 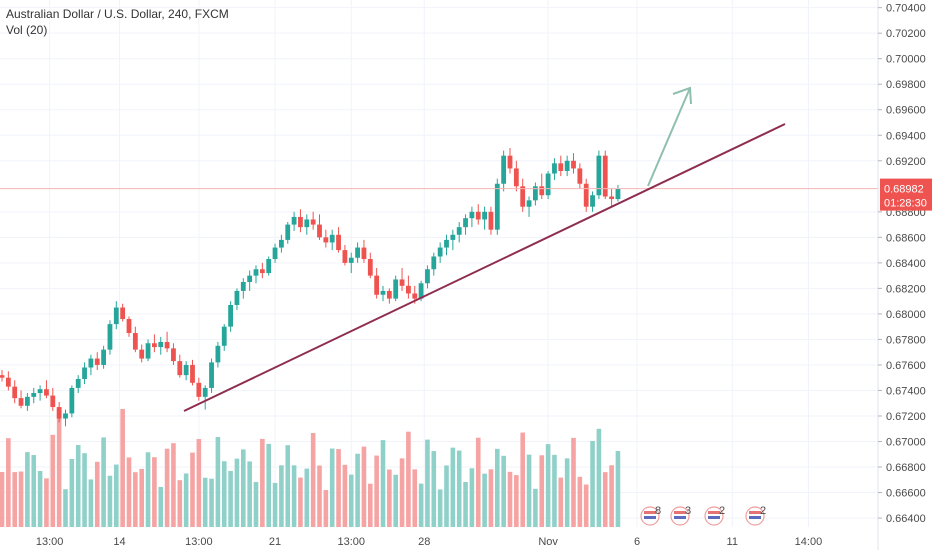 What do you see at coordinates (703, 515) in the screenshot?
I see `economic-events: 8 3 2 2` at bounding box center [703, 515].